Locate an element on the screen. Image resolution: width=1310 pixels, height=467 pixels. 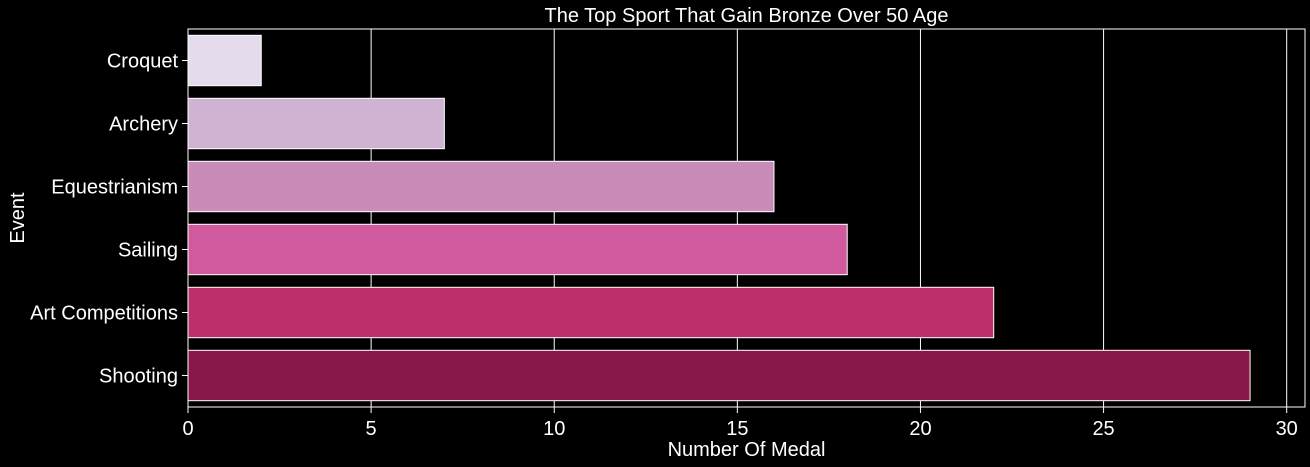
x-tick-label: 5 is located at coordinates (371, 429).